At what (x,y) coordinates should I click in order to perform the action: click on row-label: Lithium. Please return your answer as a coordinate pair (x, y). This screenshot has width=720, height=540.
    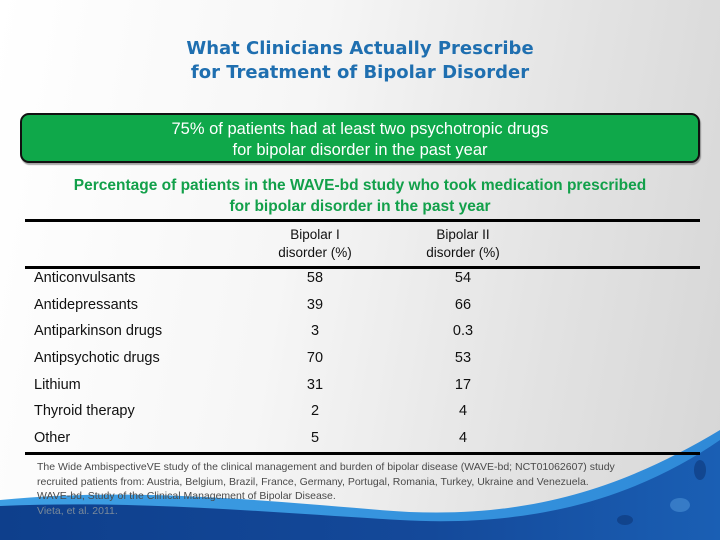
    Looking at the image, I should click on (57, 384).